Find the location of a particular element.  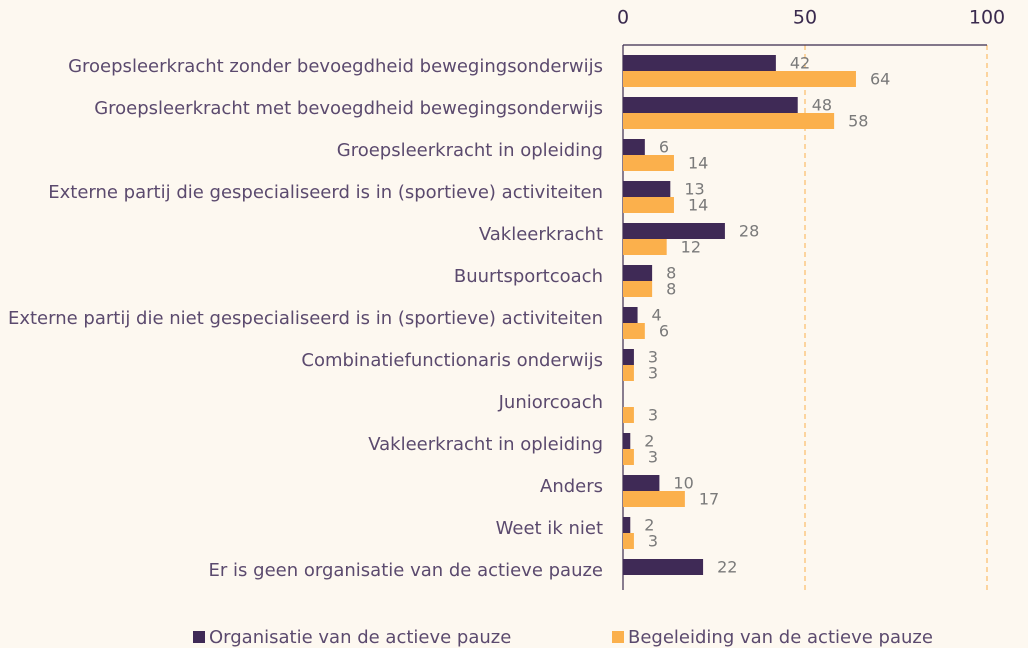

y-tick-label: Juniorcoach is located at coordinates (550, 402).